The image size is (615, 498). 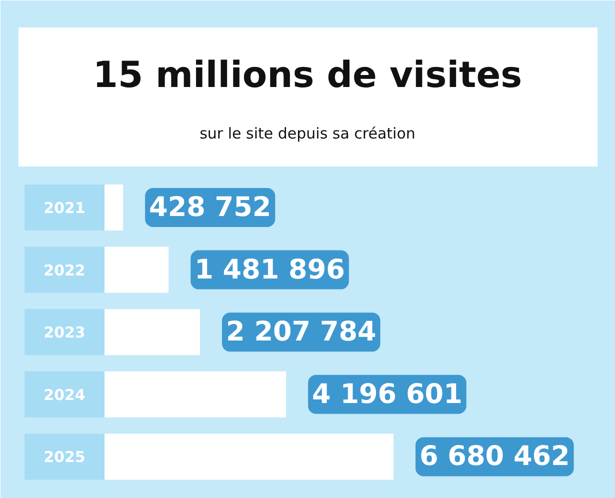 I want to click on data-label: 2 207 784, so click(x=301, y=332).